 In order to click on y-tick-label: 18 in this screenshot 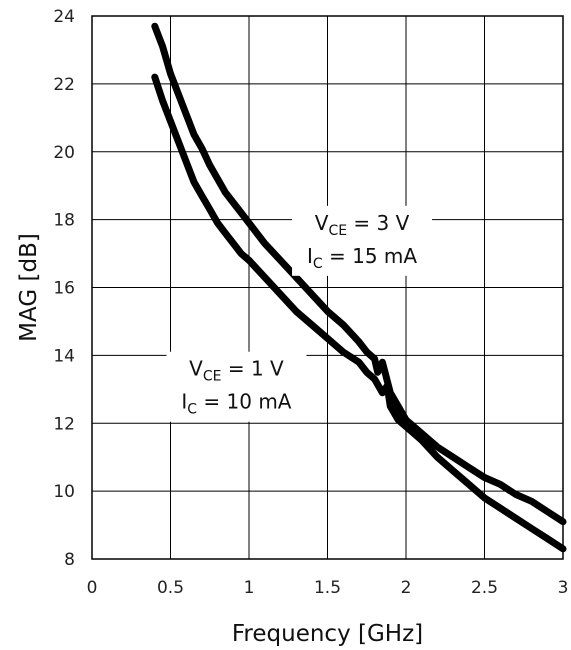, I will do `click(64, 221)`.